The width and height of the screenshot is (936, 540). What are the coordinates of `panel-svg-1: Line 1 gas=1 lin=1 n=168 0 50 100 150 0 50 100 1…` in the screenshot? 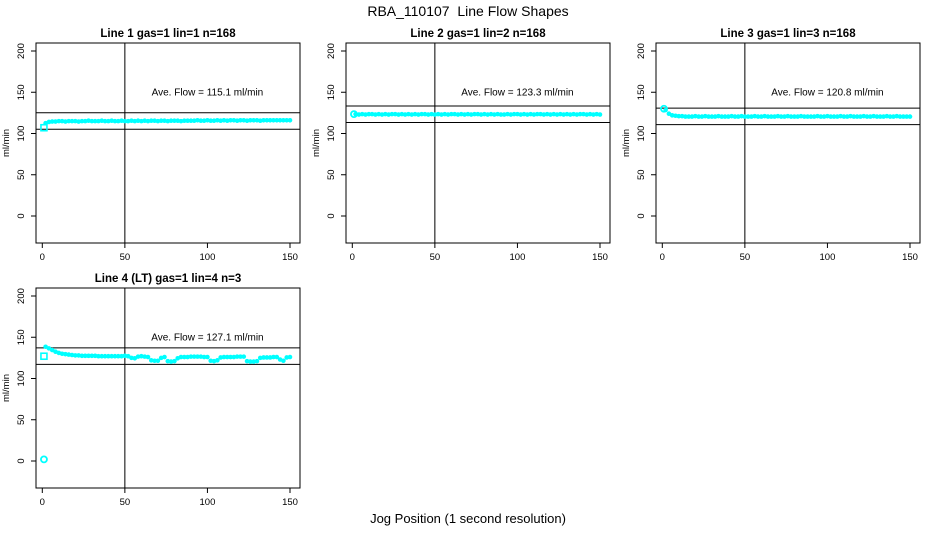 It's located at (151, 145).